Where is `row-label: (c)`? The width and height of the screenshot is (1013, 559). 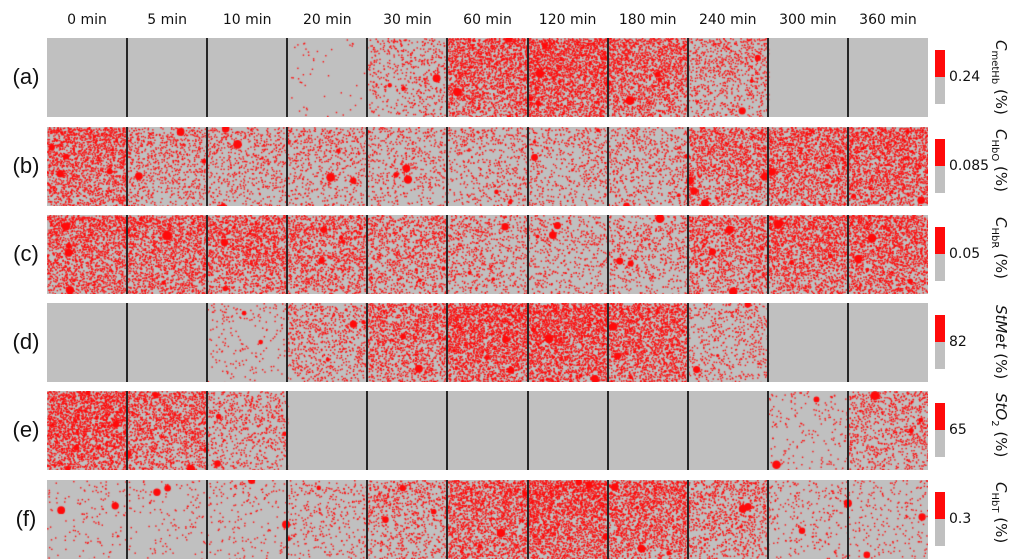 row-label: (c) is located at coordinates (26, 253).